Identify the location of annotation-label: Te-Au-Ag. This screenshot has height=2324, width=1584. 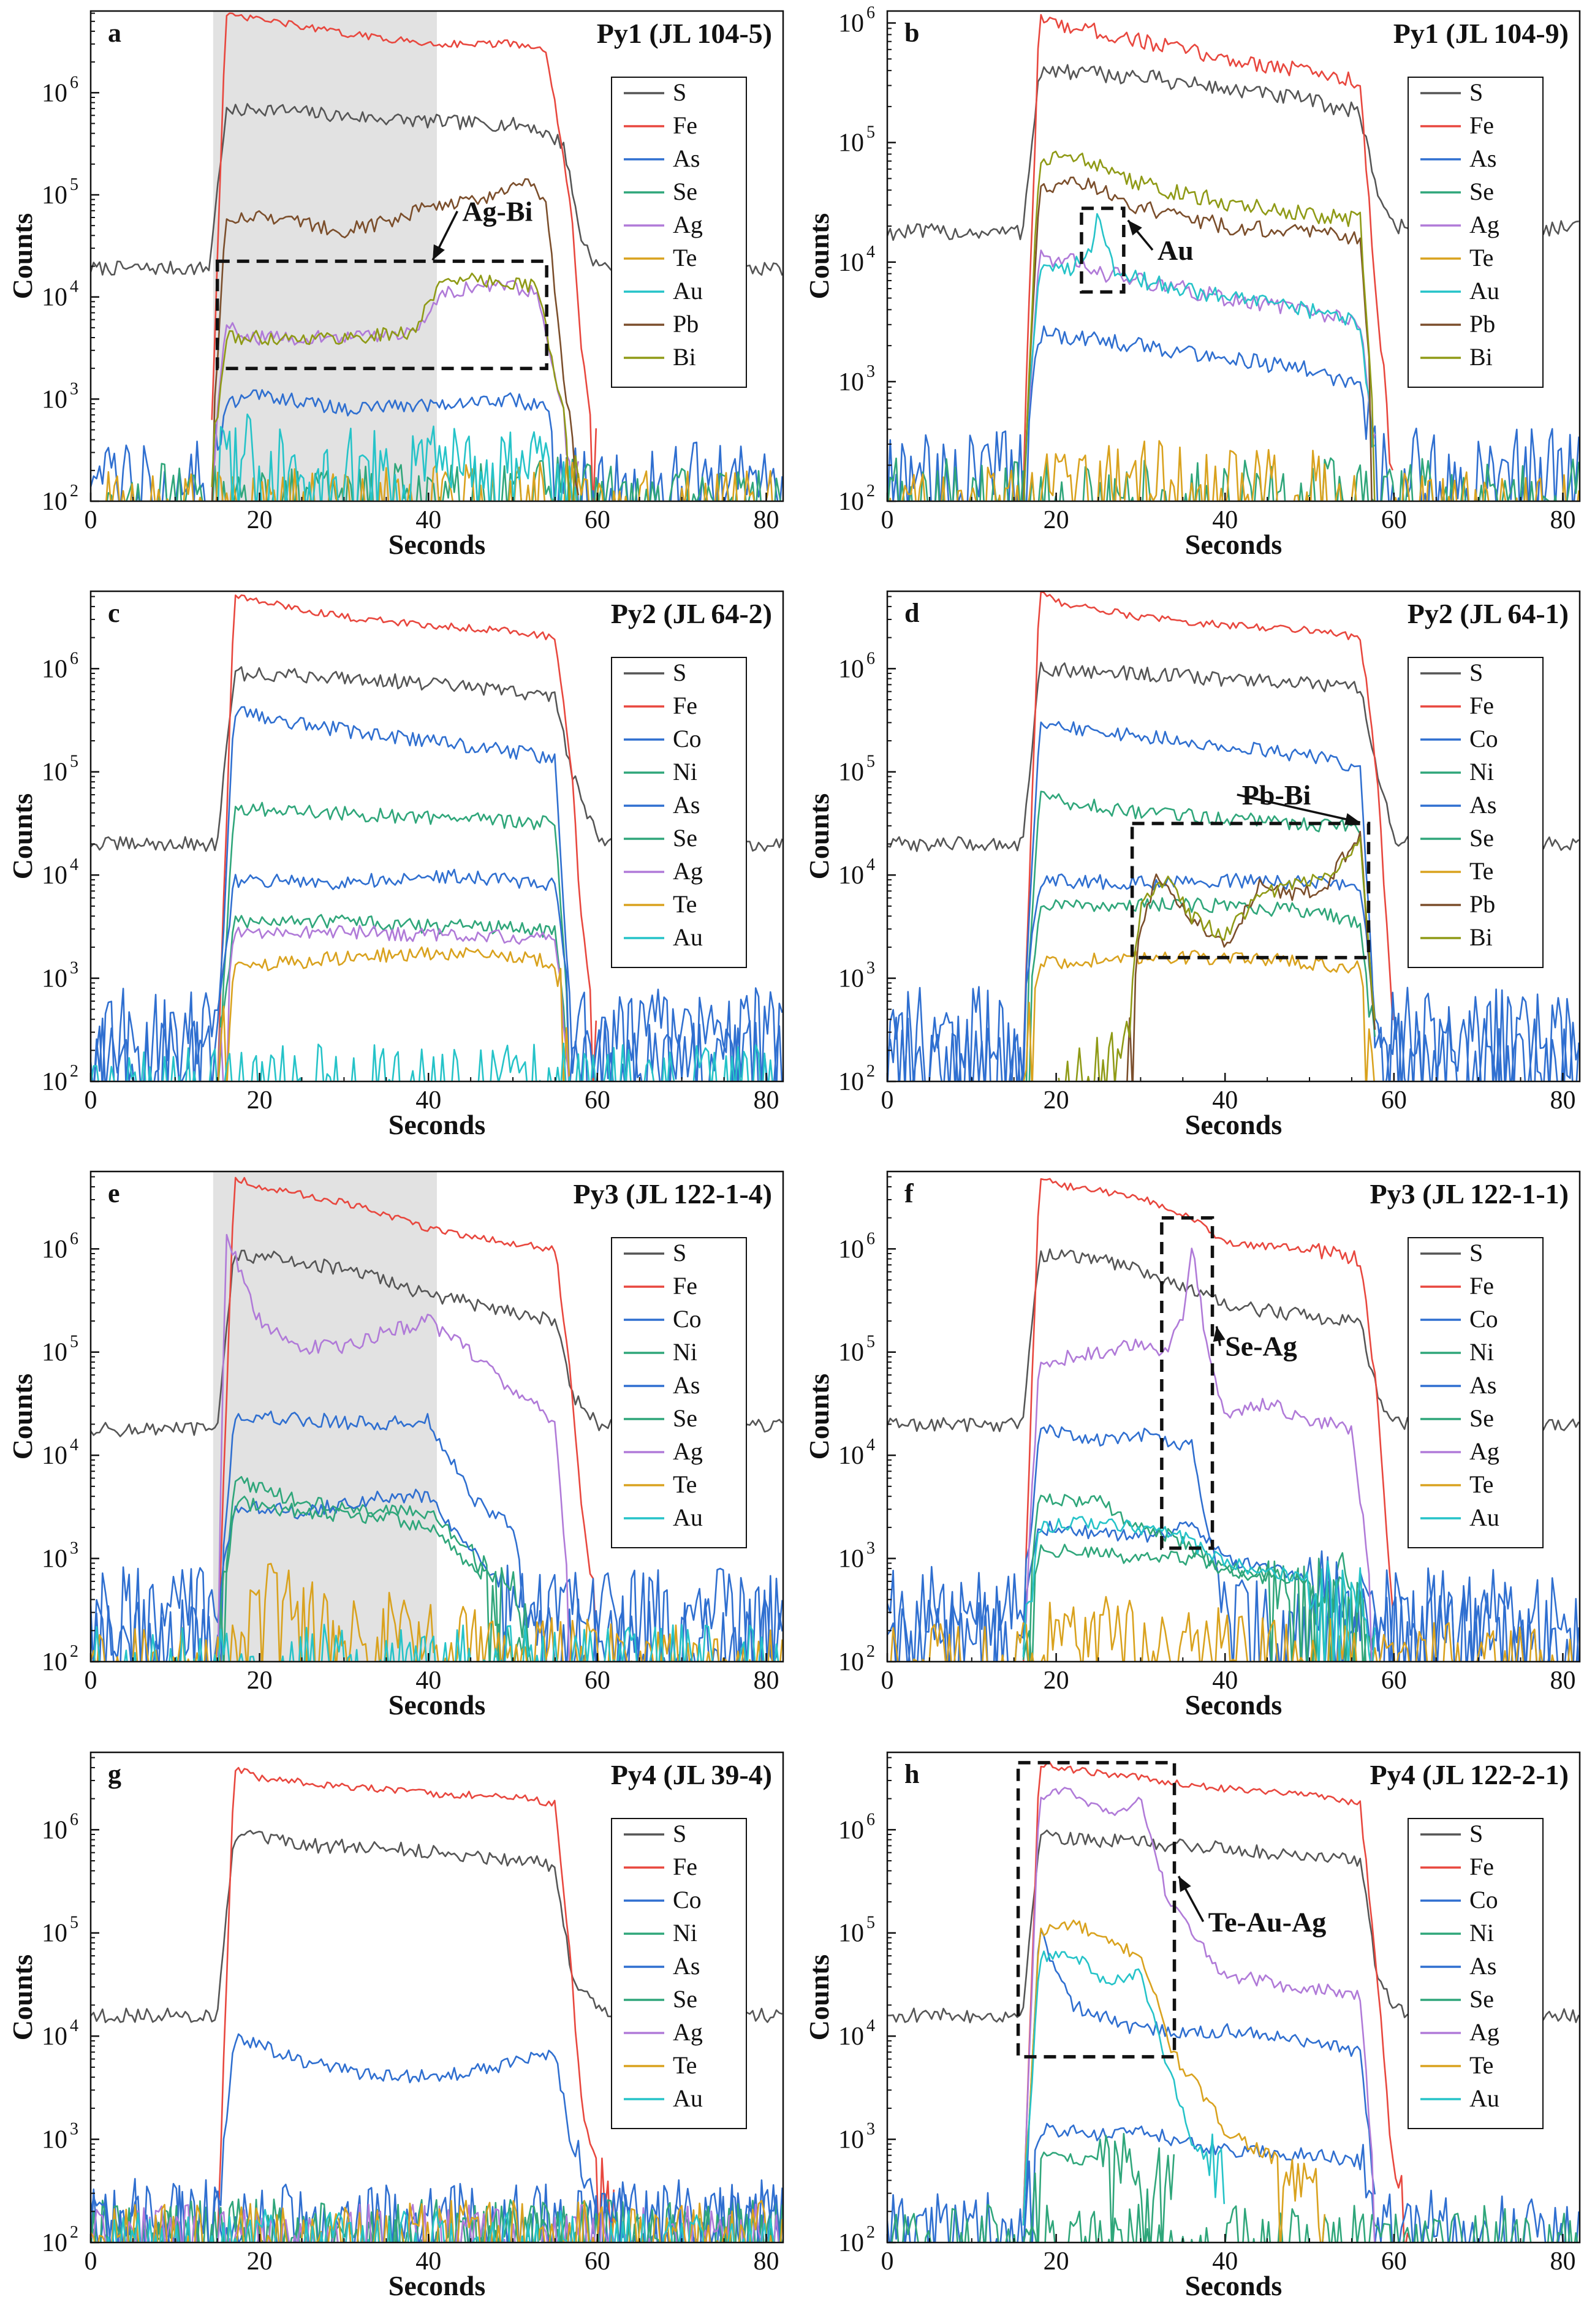
(1267, 1921).